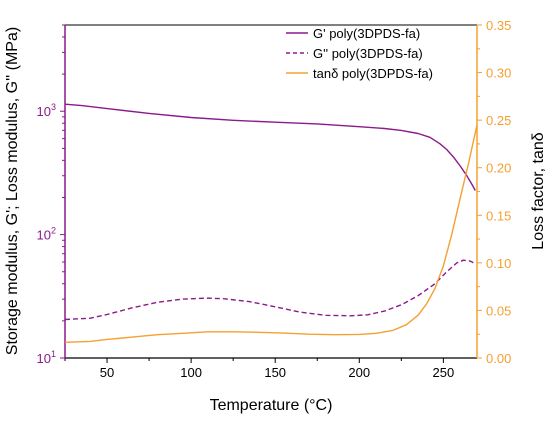 The width and height of the screenshot is (550, 422). I want to click on legend-label-gprime: G' poly(3DPDS-fa), so click(366, 33).